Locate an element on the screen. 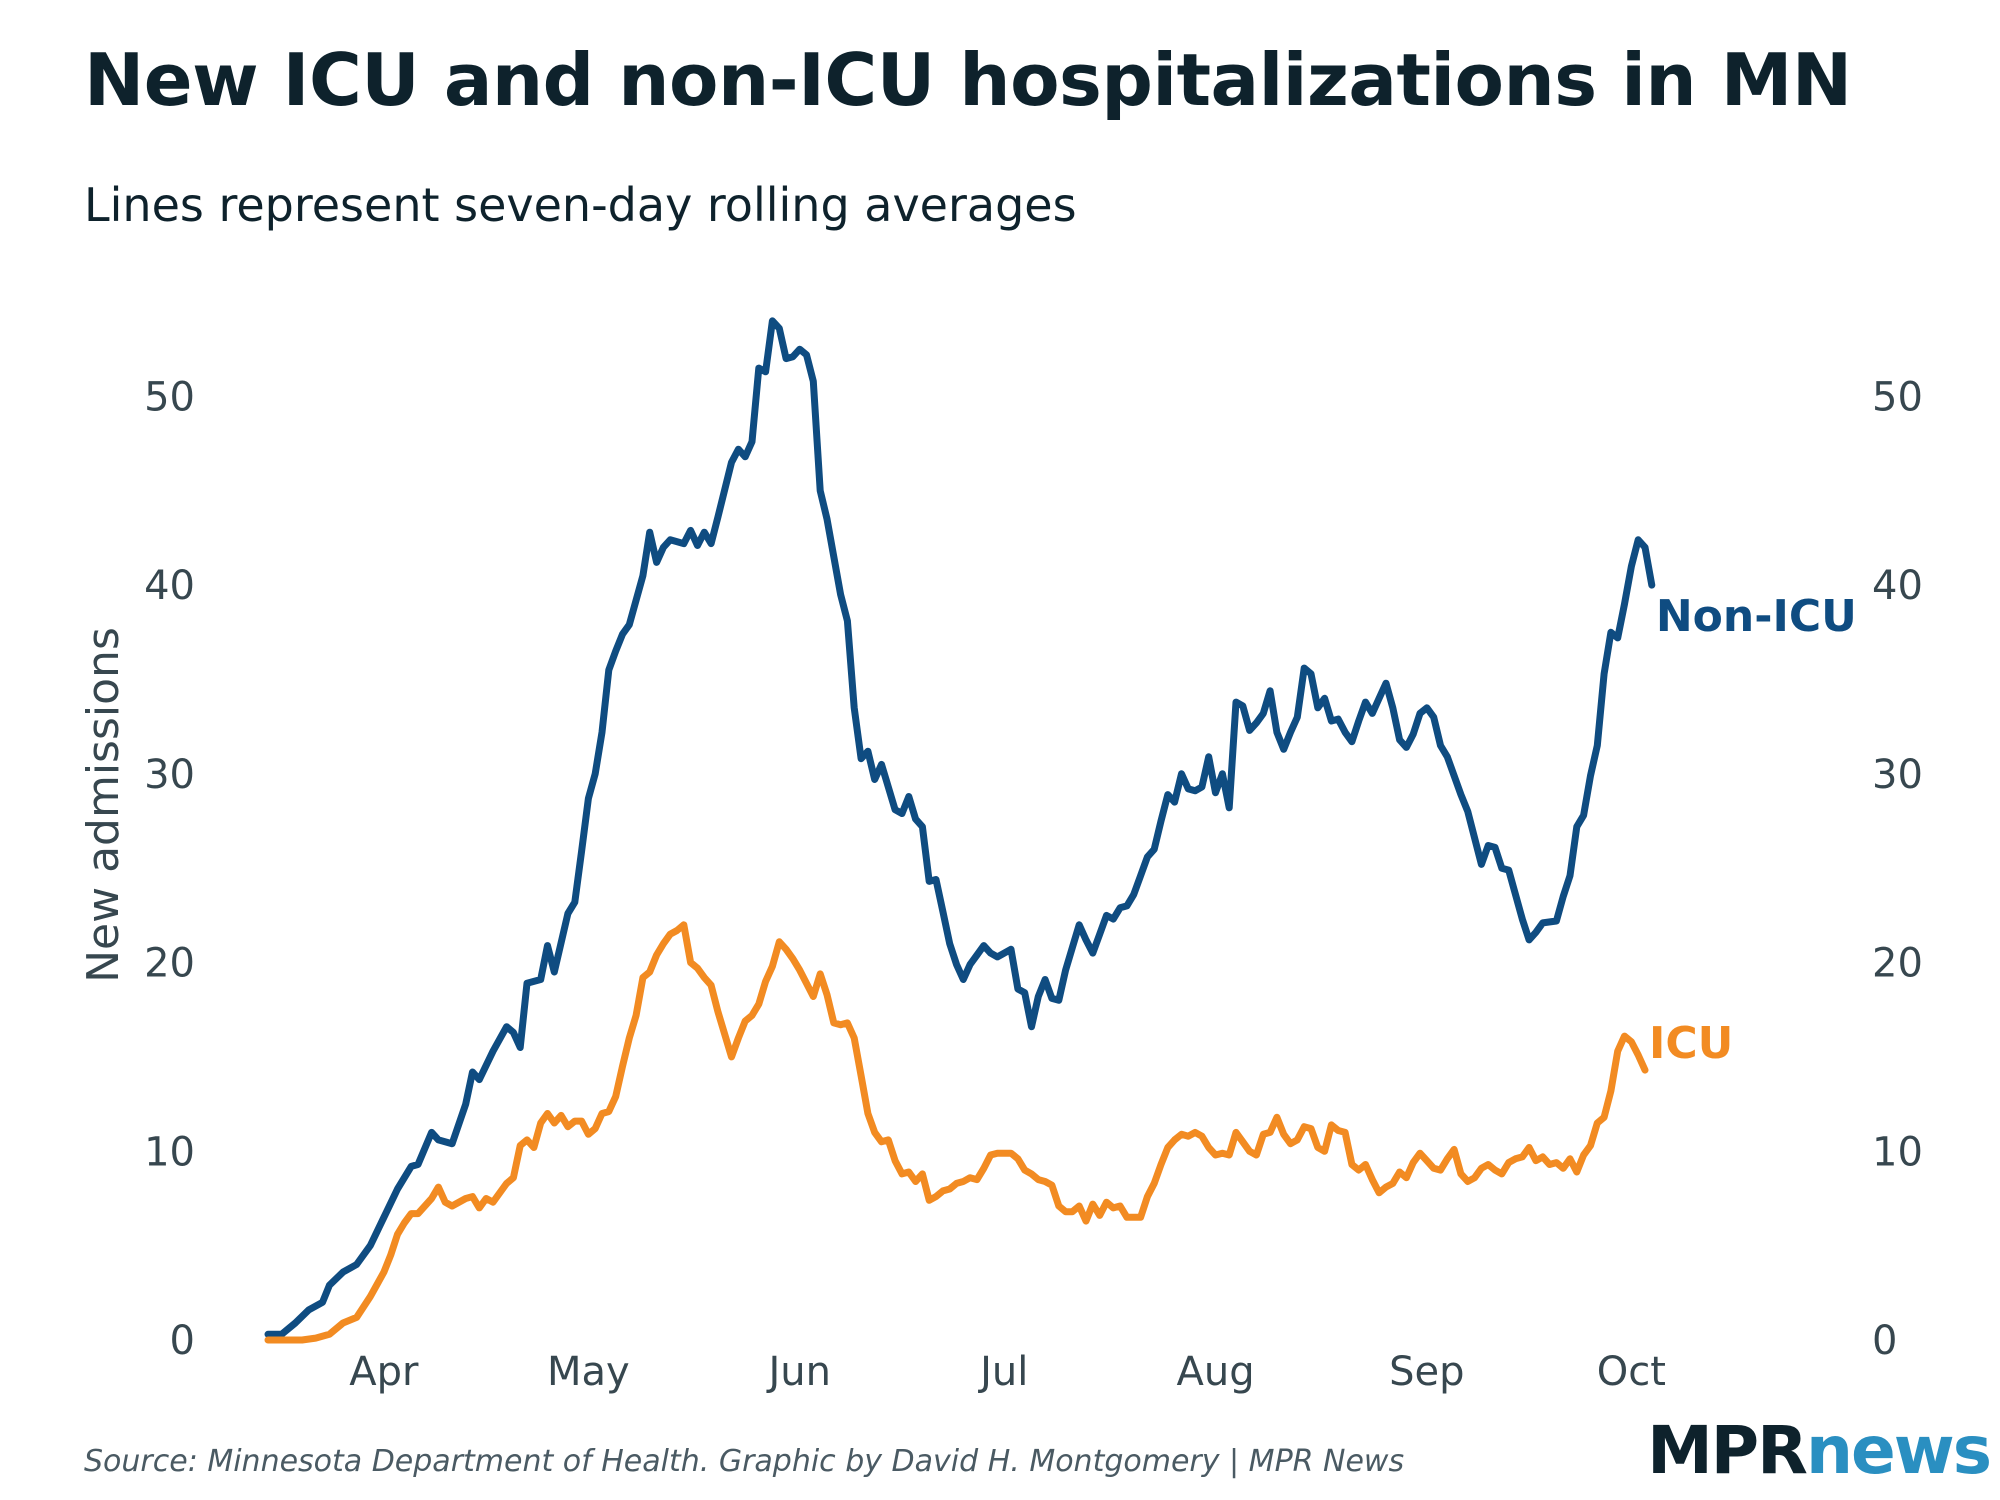 The height and width of the screenshot is (1500, 2000). x-tick-sep: Sep is located at coordinates (1426, 1372).